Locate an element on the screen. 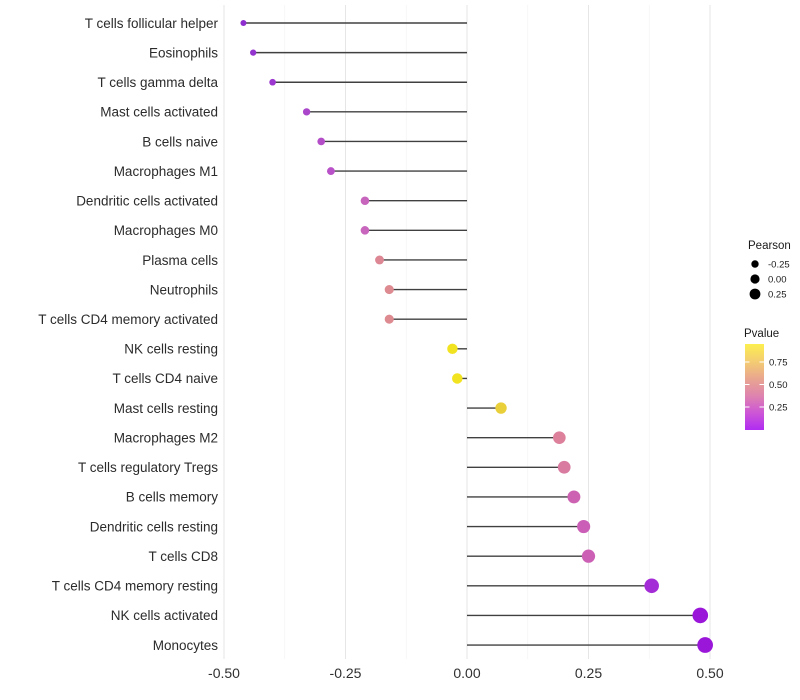 This screenshot has height=700, width=800. y-category-label: Macrophages M0 is located at coordinates (166, 230).